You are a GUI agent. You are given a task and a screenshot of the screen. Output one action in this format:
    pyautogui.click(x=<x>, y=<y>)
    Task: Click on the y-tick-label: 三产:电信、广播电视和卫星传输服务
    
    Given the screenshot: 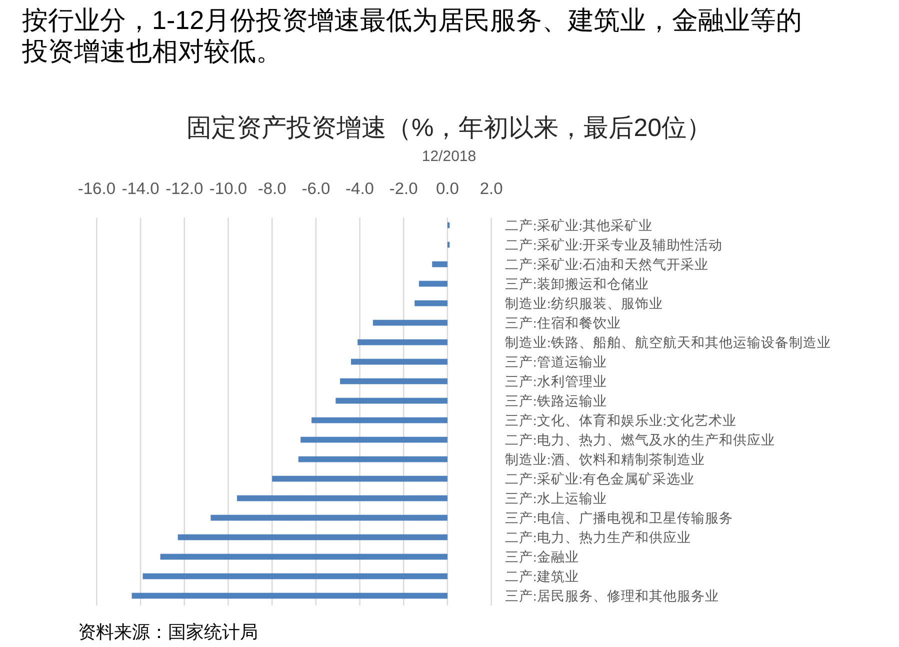 What is the action you would take?
    pyautogui.click(x=619, y=518)
    